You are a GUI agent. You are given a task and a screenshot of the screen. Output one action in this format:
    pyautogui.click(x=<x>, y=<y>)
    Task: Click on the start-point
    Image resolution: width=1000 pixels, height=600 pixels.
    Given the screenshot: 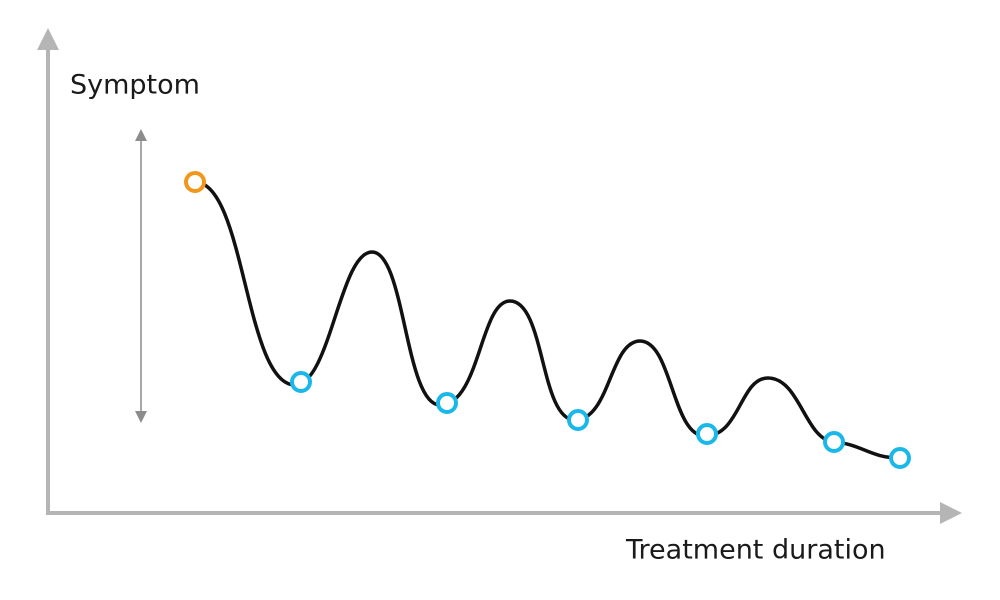 What is the action you would take?
    pyautogui.click(x=195, y=182)
    